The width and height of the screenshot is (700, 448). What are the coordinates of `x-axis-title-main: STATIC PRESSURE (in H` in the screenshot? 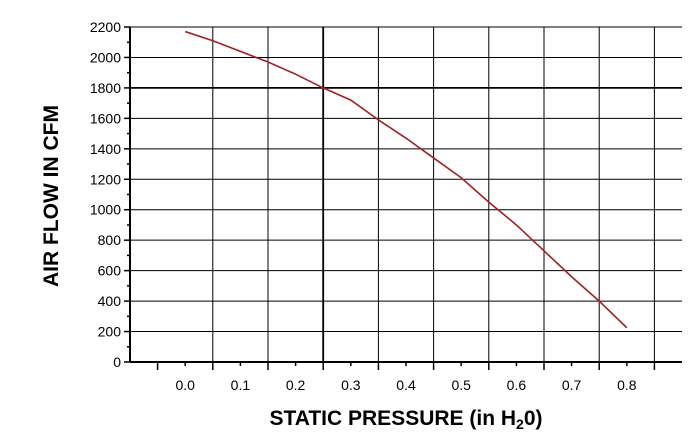 It's located at (392, 418).